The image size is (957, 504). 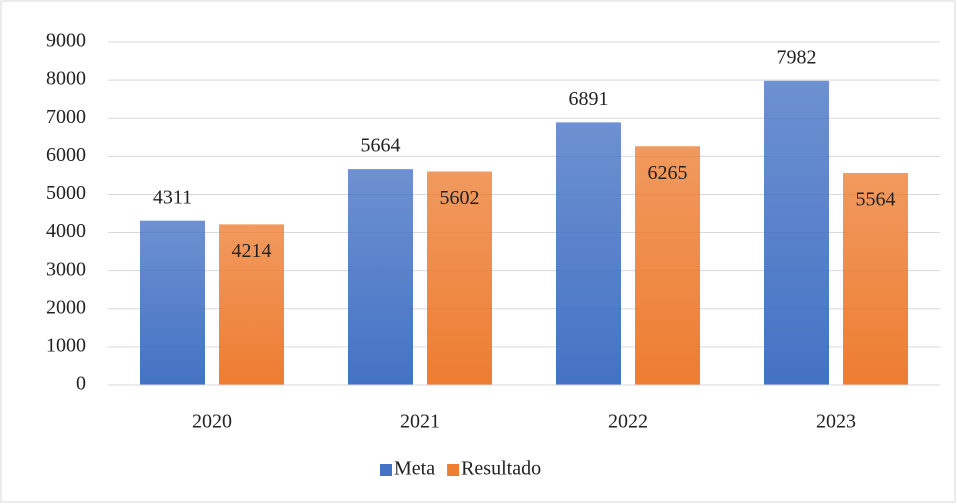 What do you see at coordinates (66, 345) in the screenshot?
I see `y-tick-label: 1000` at bounding box center [66, 345].